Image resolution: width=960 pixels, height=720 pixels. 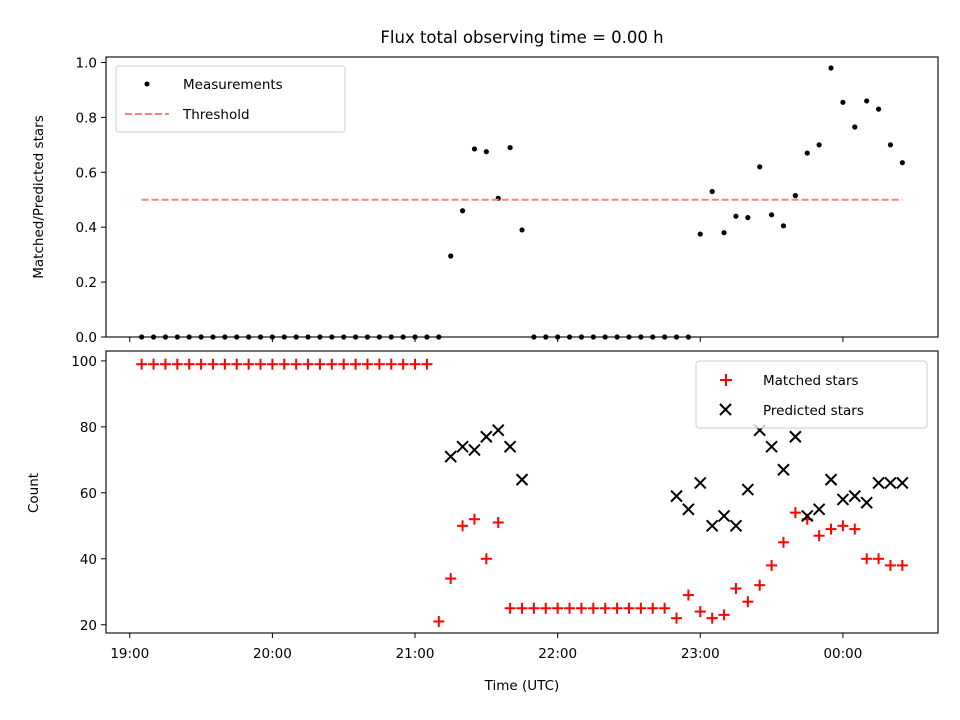 What do you see at coordinates (86, 228) in the screenshot?
I see `y-tick-label: 0.4` at bounding box center [86, 228].